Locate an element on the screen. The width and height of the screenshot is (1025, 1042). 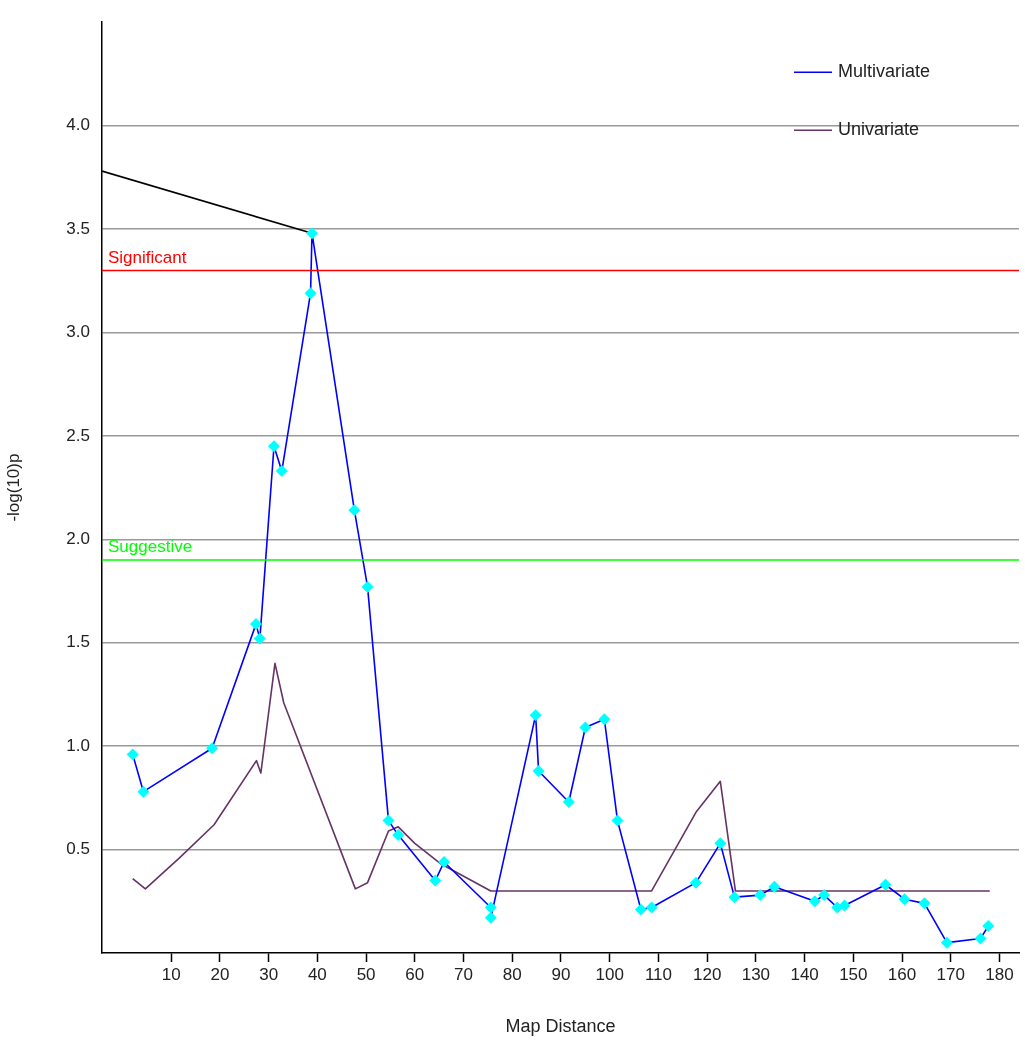
x-tick-label: 120 is located at coordinates (707, 974).